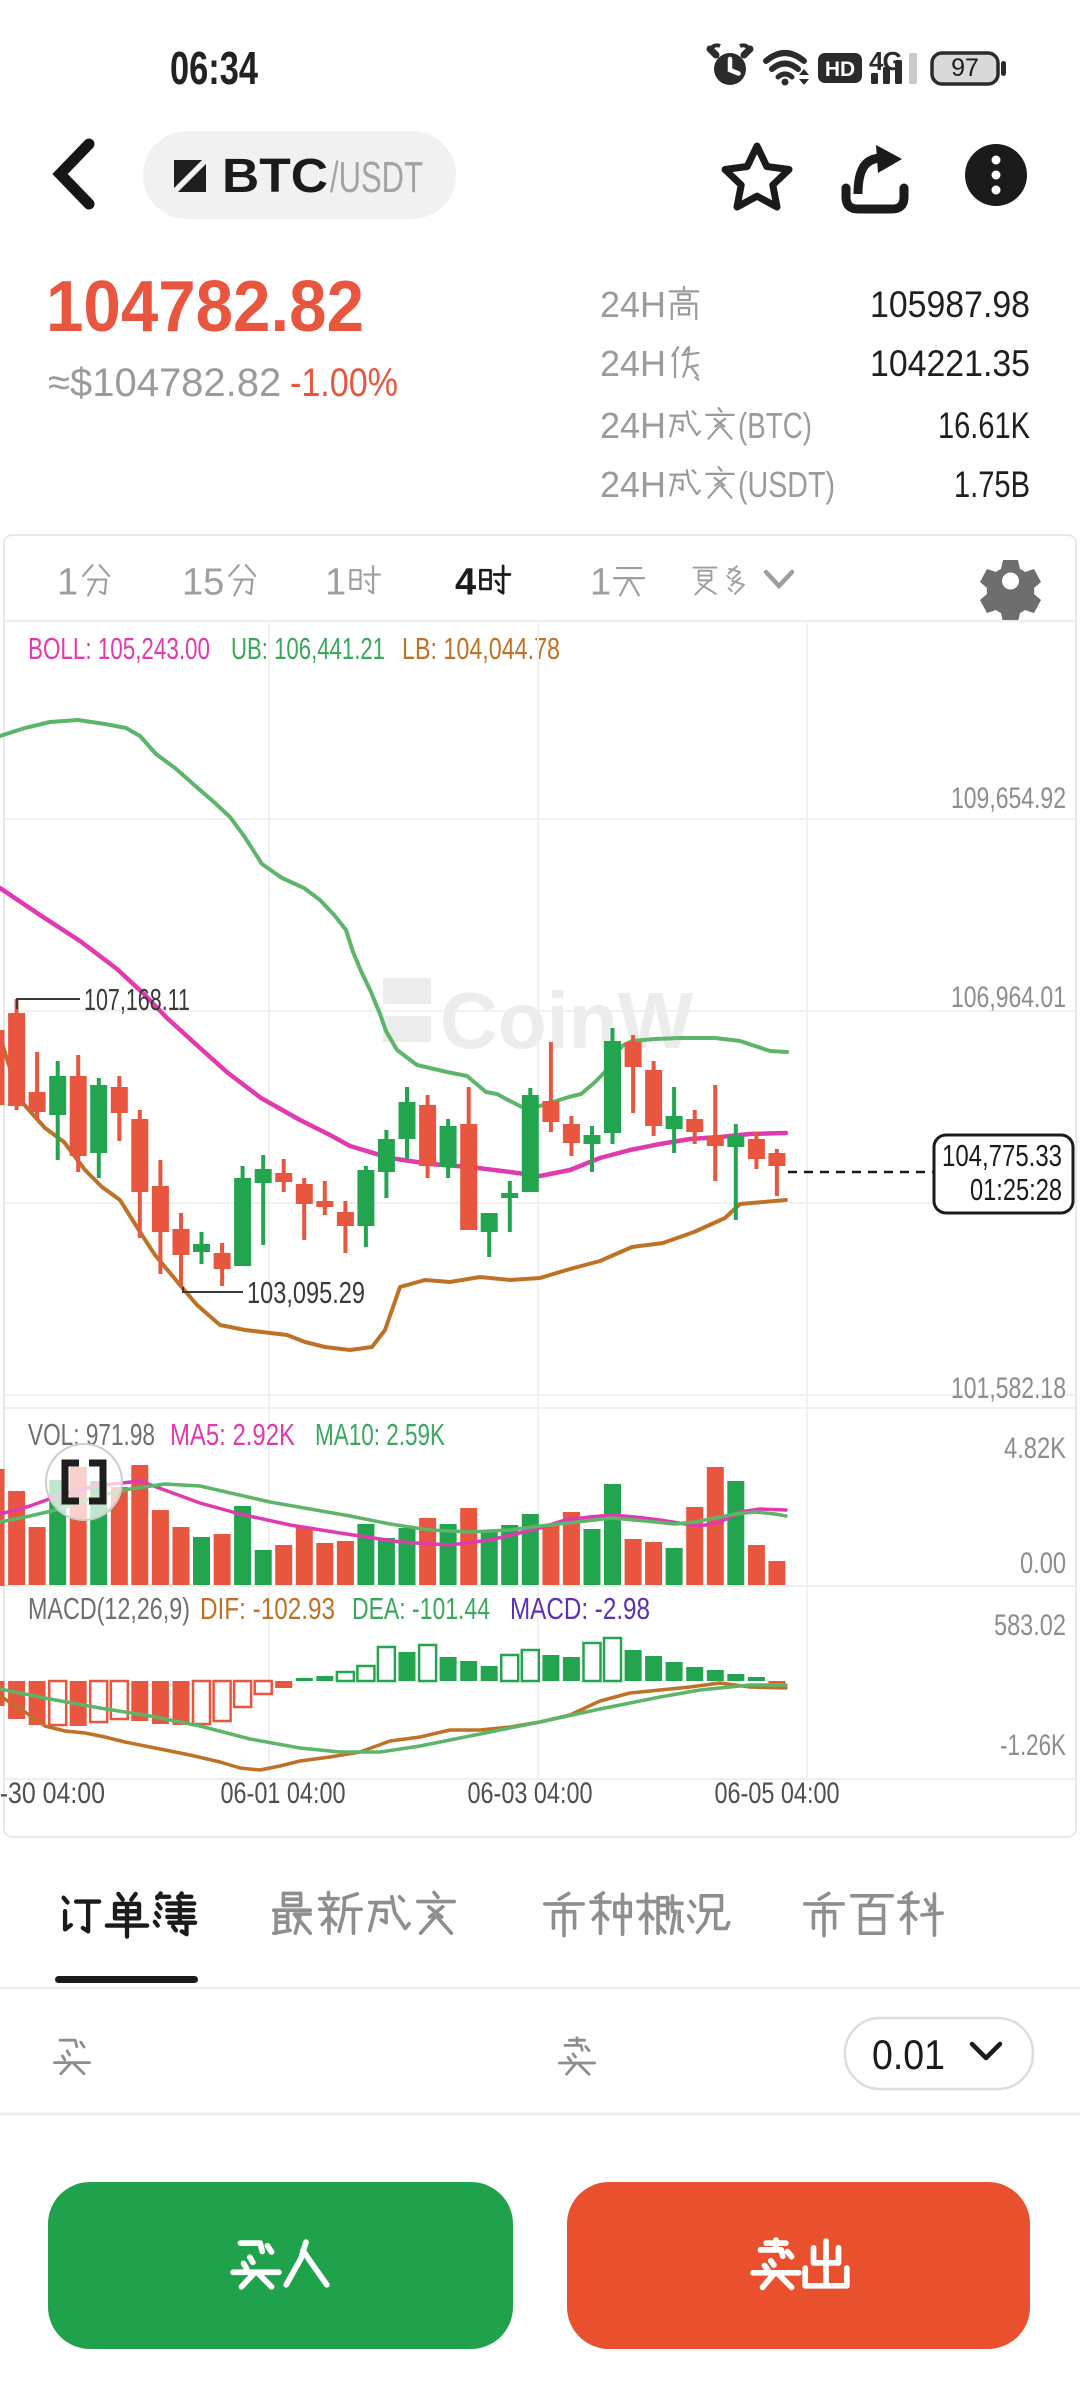 The width and height of the screenshot is (1080, 2405). What do you see at coordinates (1035, 1448) in the screenshot?
I see `svg-text: 4.82K` at bounding box center [1035, 1448].